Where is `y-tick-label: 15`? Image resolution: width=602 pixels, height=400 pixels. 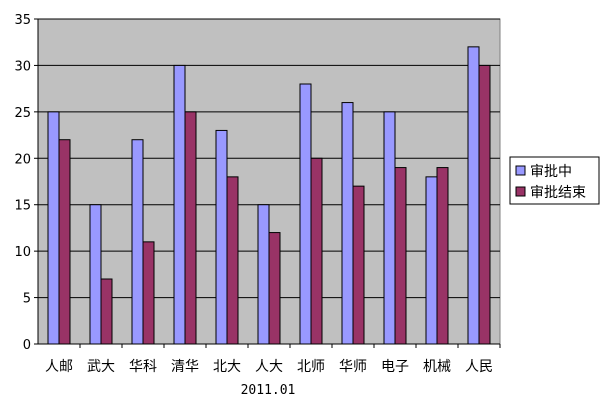 y-tick-label: 15 is located at coordinates (22, 206).